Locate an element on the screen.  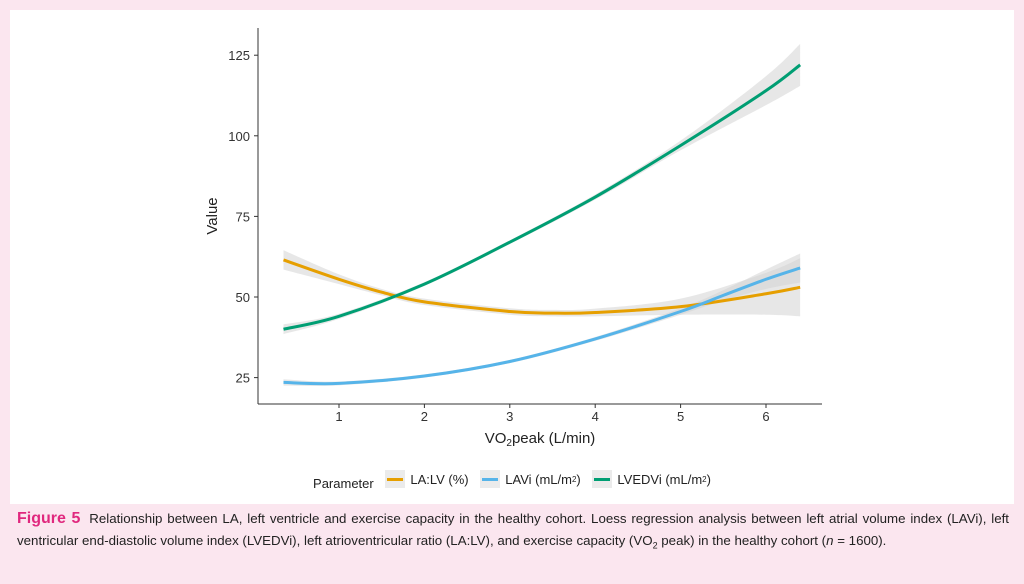
legend-item-lavi: LAVi (mL/m 2) is located at coordinates (530, 479).